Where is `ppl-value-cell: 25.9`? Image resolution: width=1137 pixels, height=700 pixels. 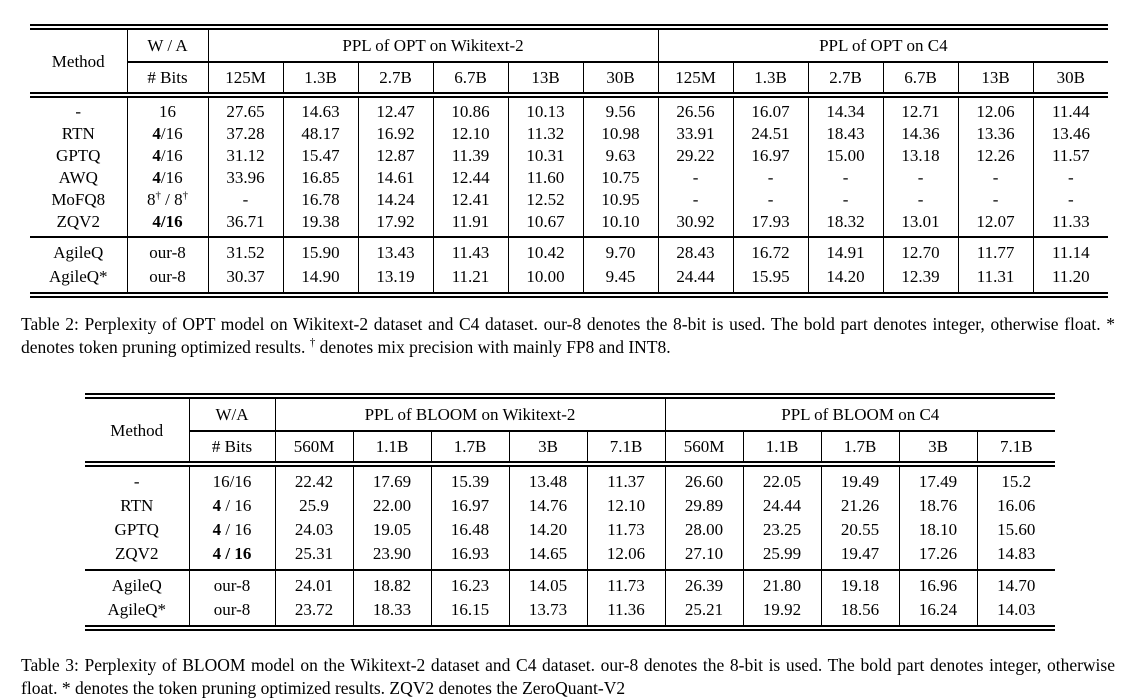 ppl-value-cell: 25.9 is located at coordinates (313, 506).